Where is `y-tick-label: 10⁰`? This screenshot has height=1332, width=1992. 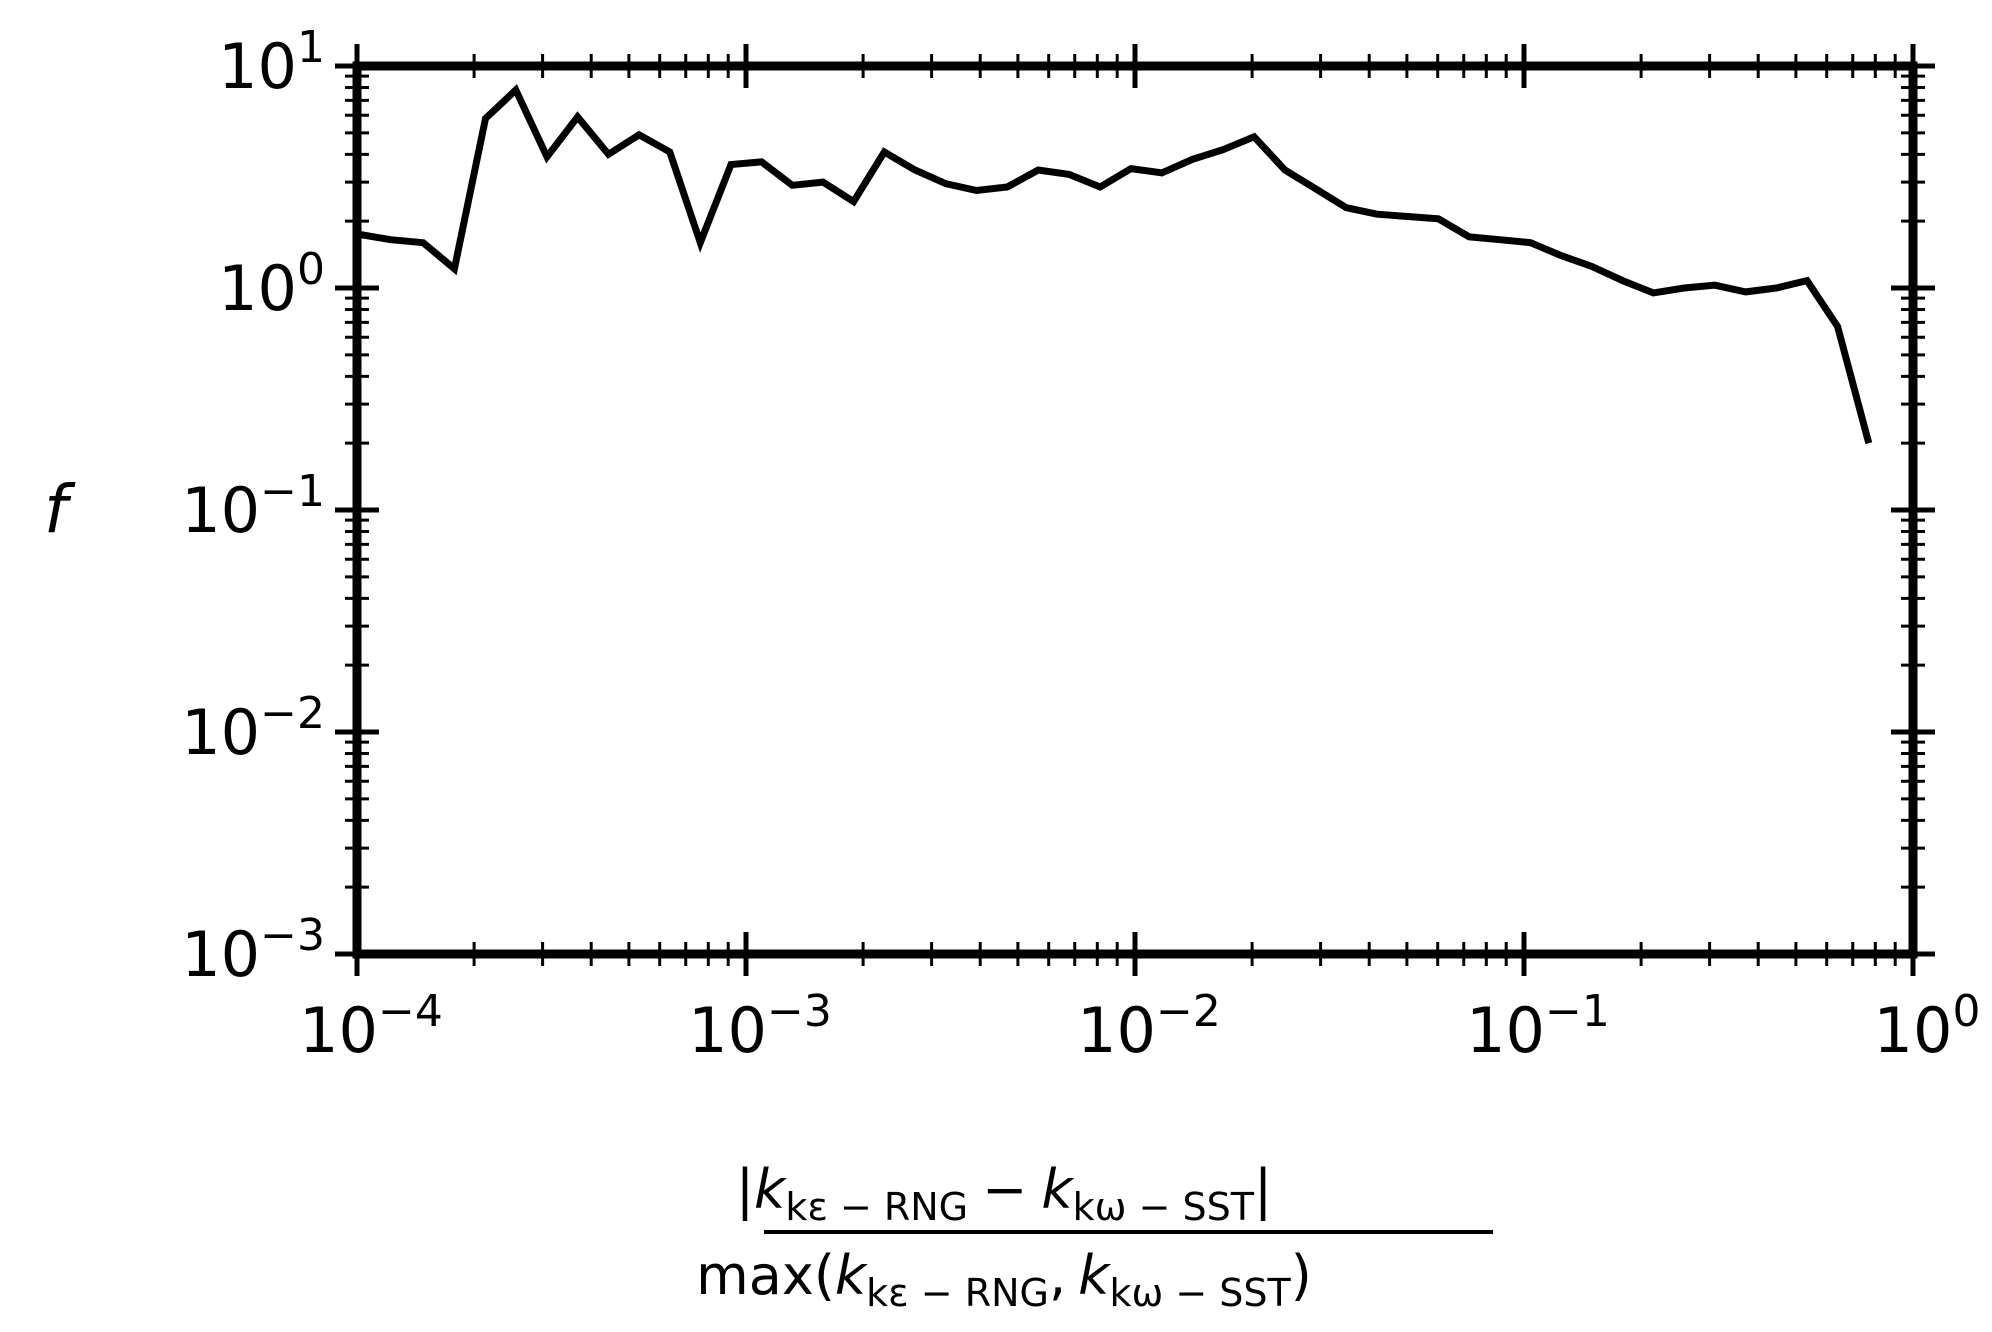 y-tick-label: 10⁰ is located at coordinates (271, 284).